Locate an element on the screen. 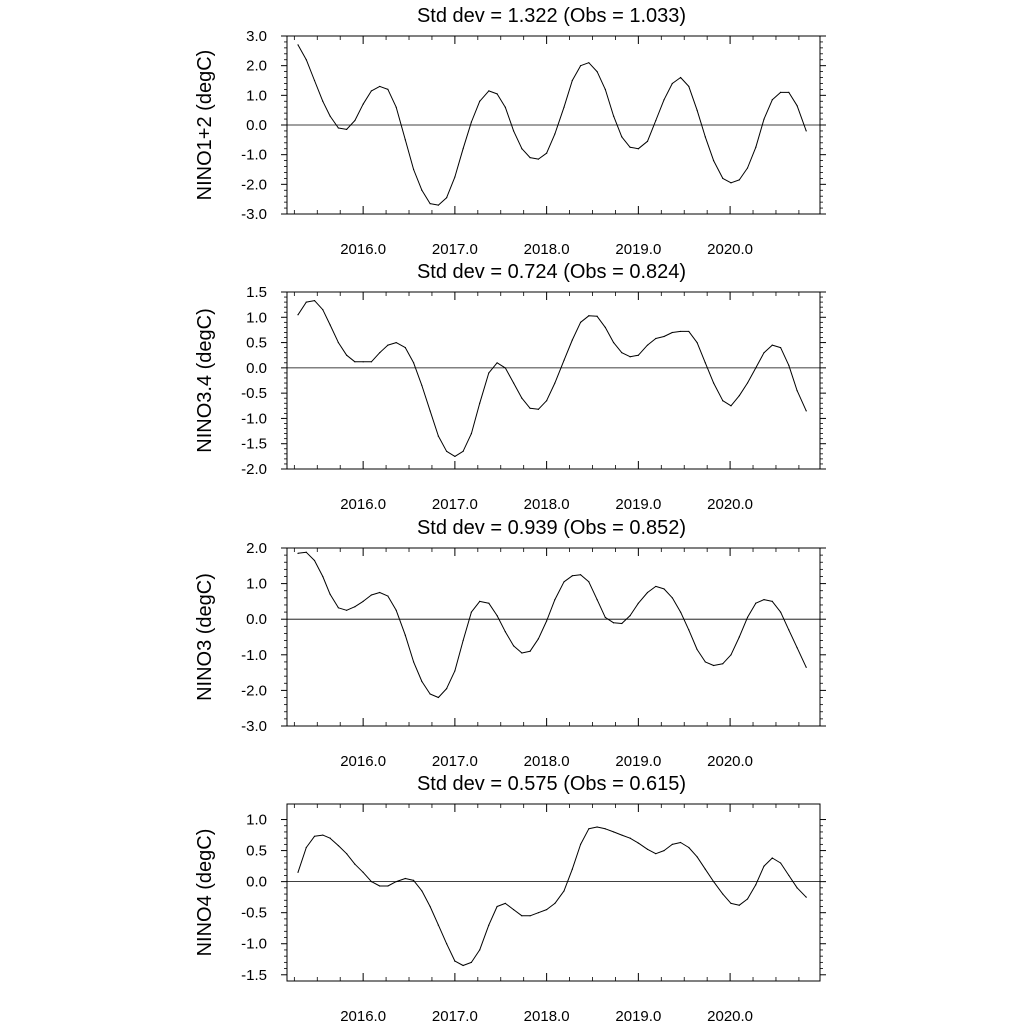 This screenshot has width=1024, height=1029. y-tick-label: -1.0 is located at coordinates (254, 944).